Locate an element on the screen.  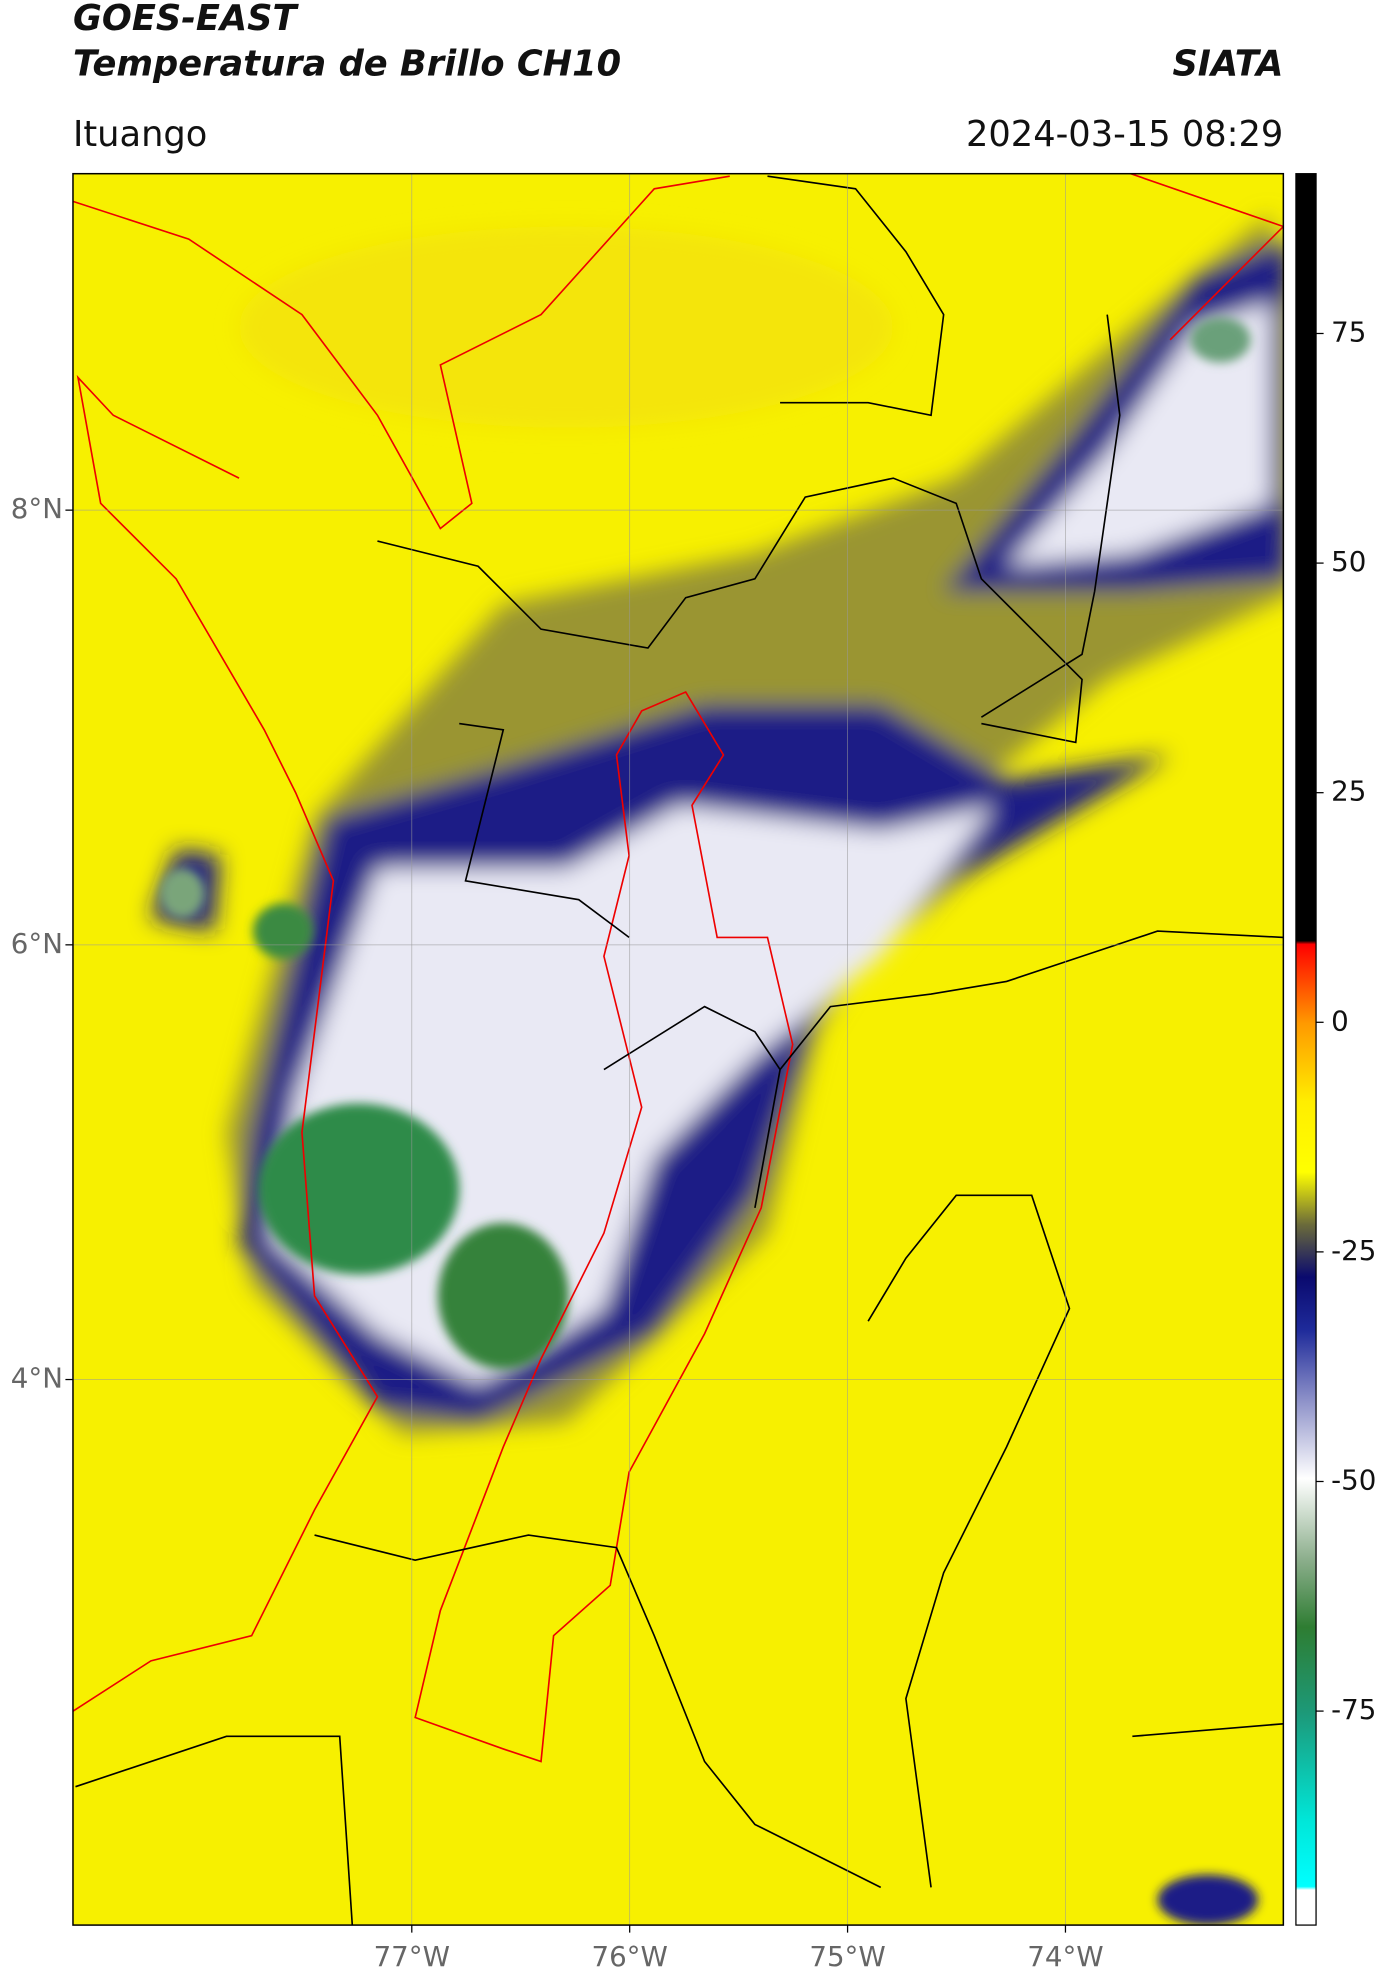
colorbar is located at coordinates (1306, 1049).